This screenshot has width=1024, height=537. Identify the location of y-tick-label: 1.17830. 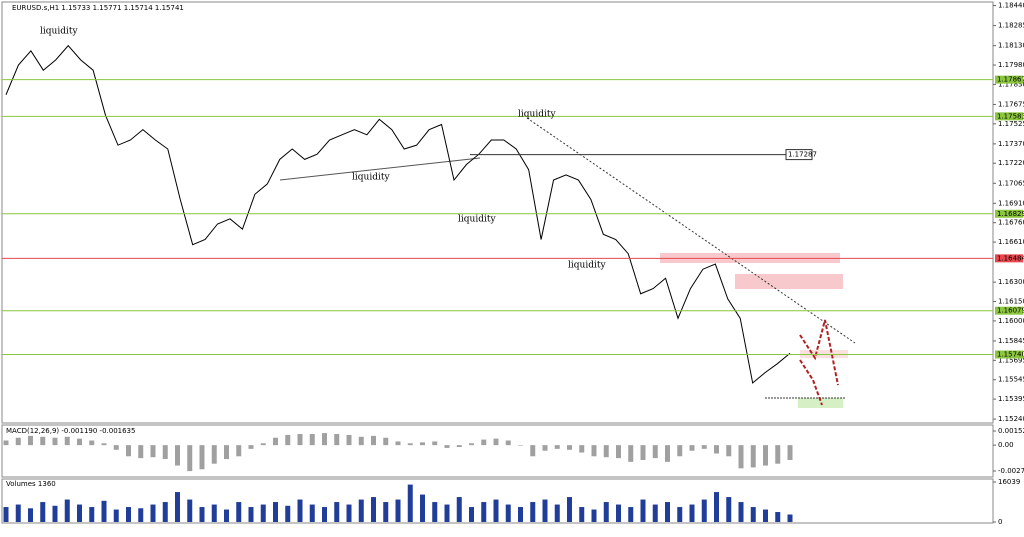
(1011, 84).